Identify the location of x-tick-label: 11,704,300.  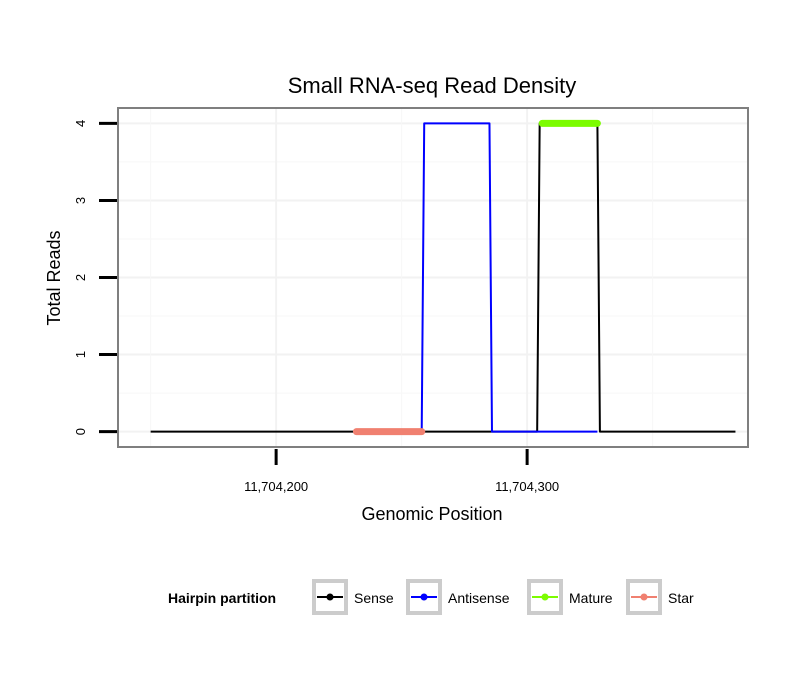
(527, 486).